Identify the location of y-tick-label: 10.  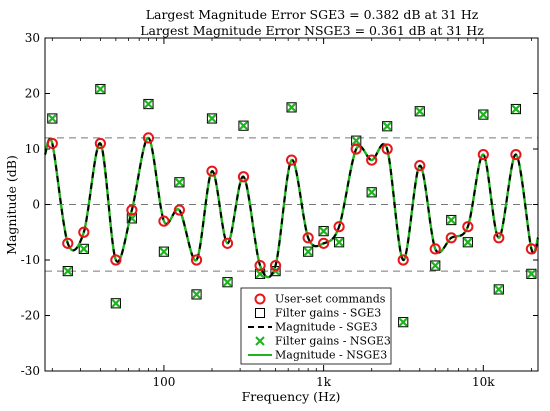
(32, 149).